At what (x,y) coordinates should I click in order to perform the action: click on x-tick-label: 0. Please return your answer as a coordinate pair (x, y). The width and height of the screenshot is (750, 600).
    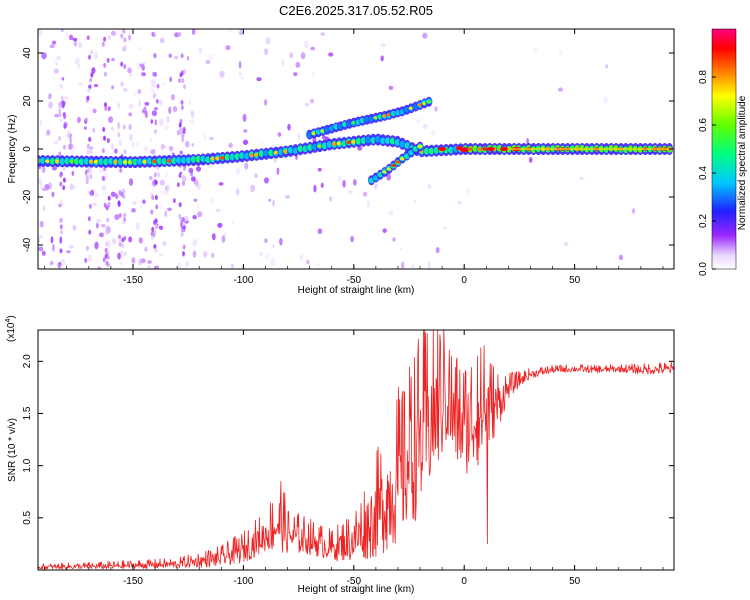
    Looking at the image, I should click on (464, 581).